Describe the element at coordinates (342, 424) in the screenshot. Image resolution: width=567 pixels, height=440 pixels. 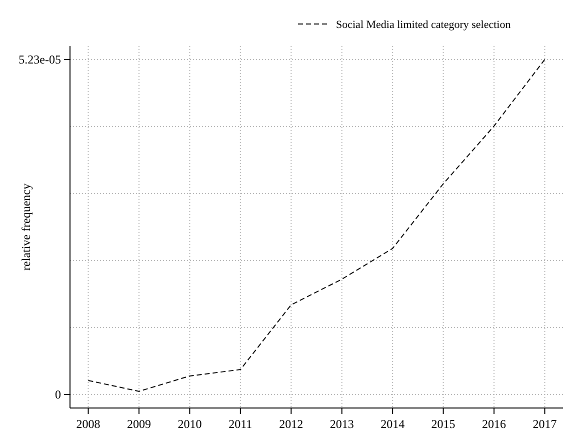
I see `x-tick-label: 2013` at that location.